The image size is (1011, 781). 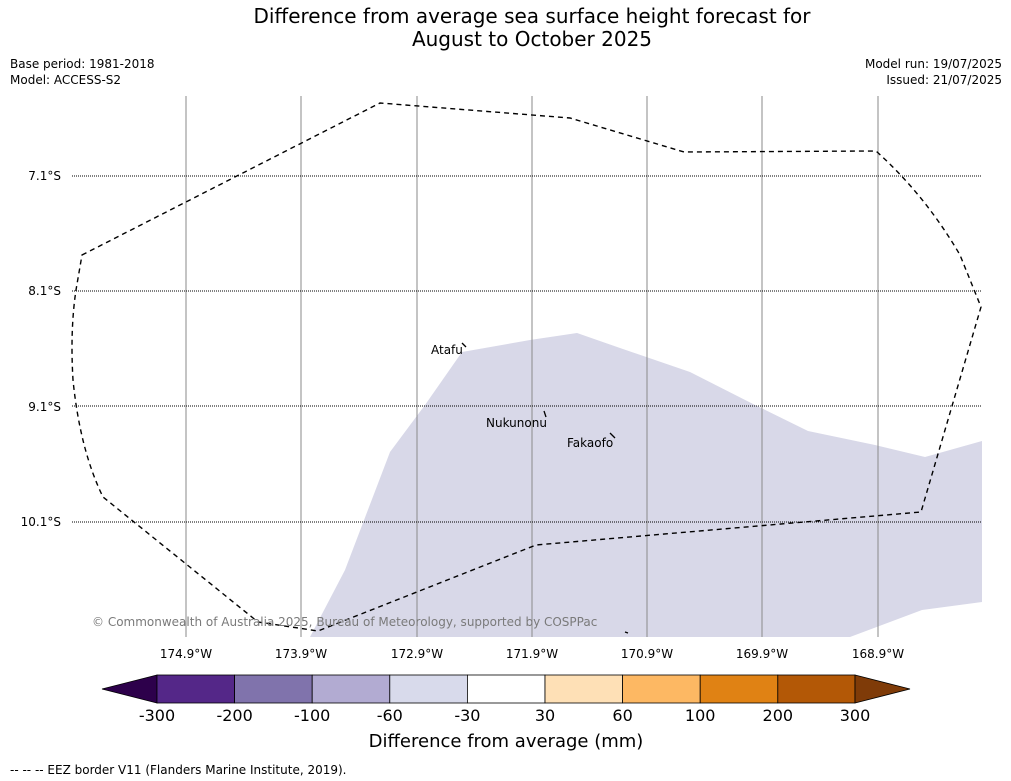 What do you see at coordinates (878, 654) in the screenshot?
I see `lon-label: 168.9°W` at bounding box center [878, 654].